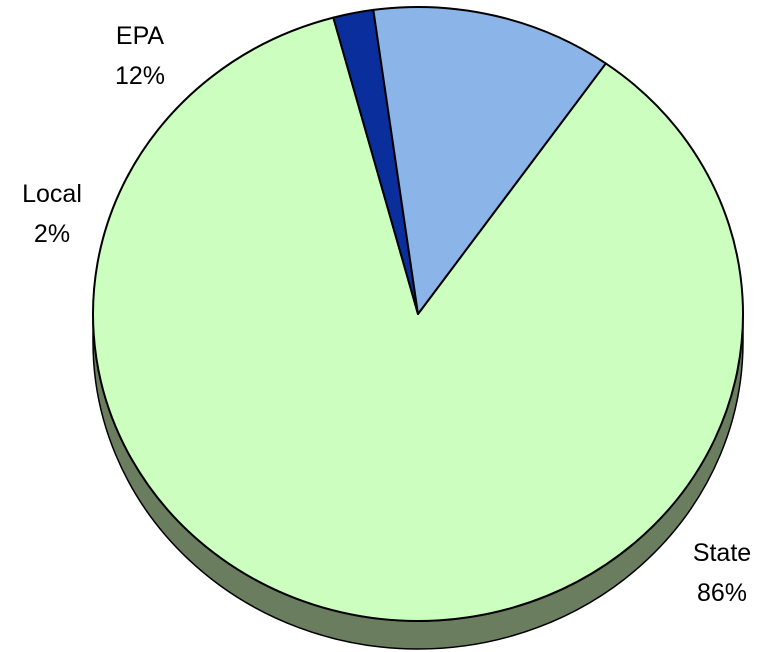  Describe the element at coordinates (52, 234) in the screenshot. I see `slice-label-percent-local: 2%` at that location.